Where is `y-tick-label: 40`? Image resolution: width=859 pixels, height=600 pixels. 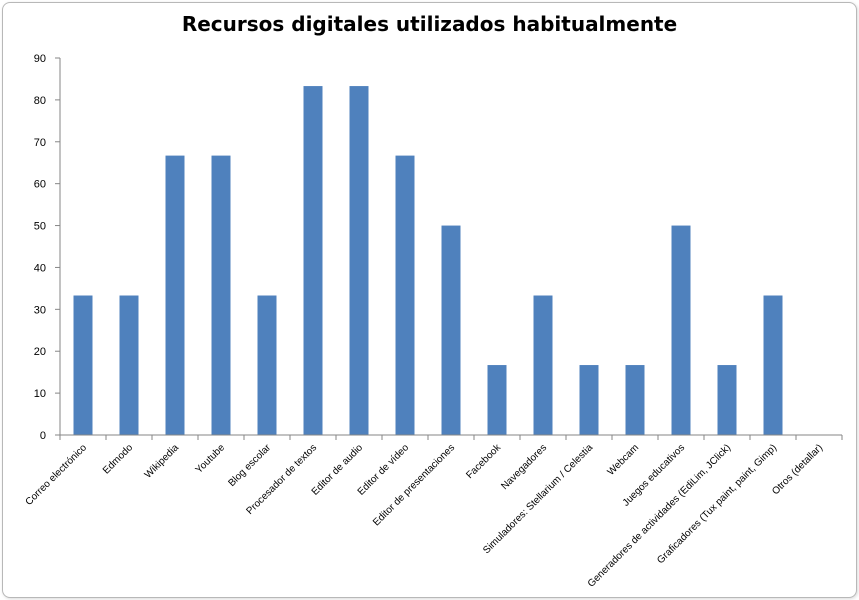
y-tick-label: 40 is located at coordinates (40, 268).